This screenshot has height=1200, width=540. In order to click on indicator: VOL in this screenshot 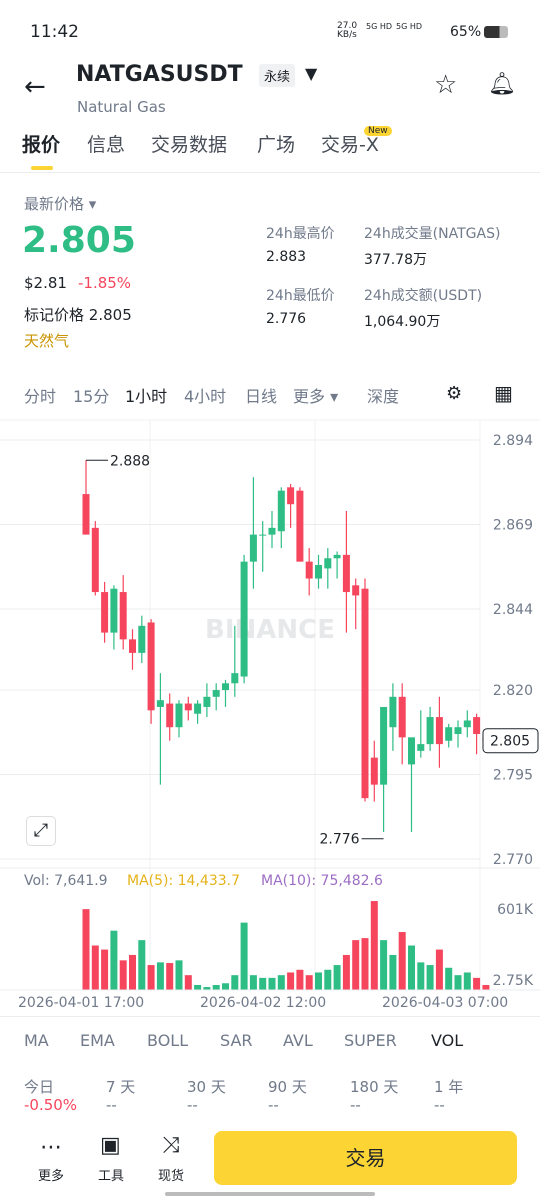, I will do `click(447, 1040)`.